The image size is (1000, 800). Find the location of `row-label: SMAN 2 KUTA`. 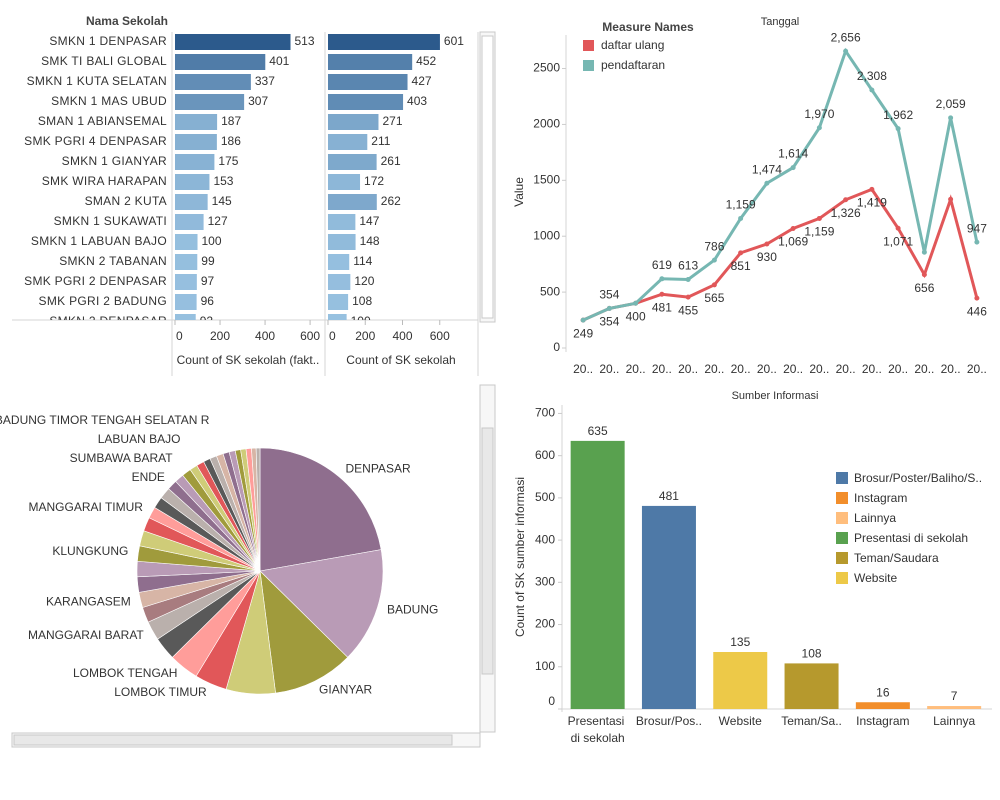

row-label: SMAN 2 KUTA is located at coordinates (126, 201).